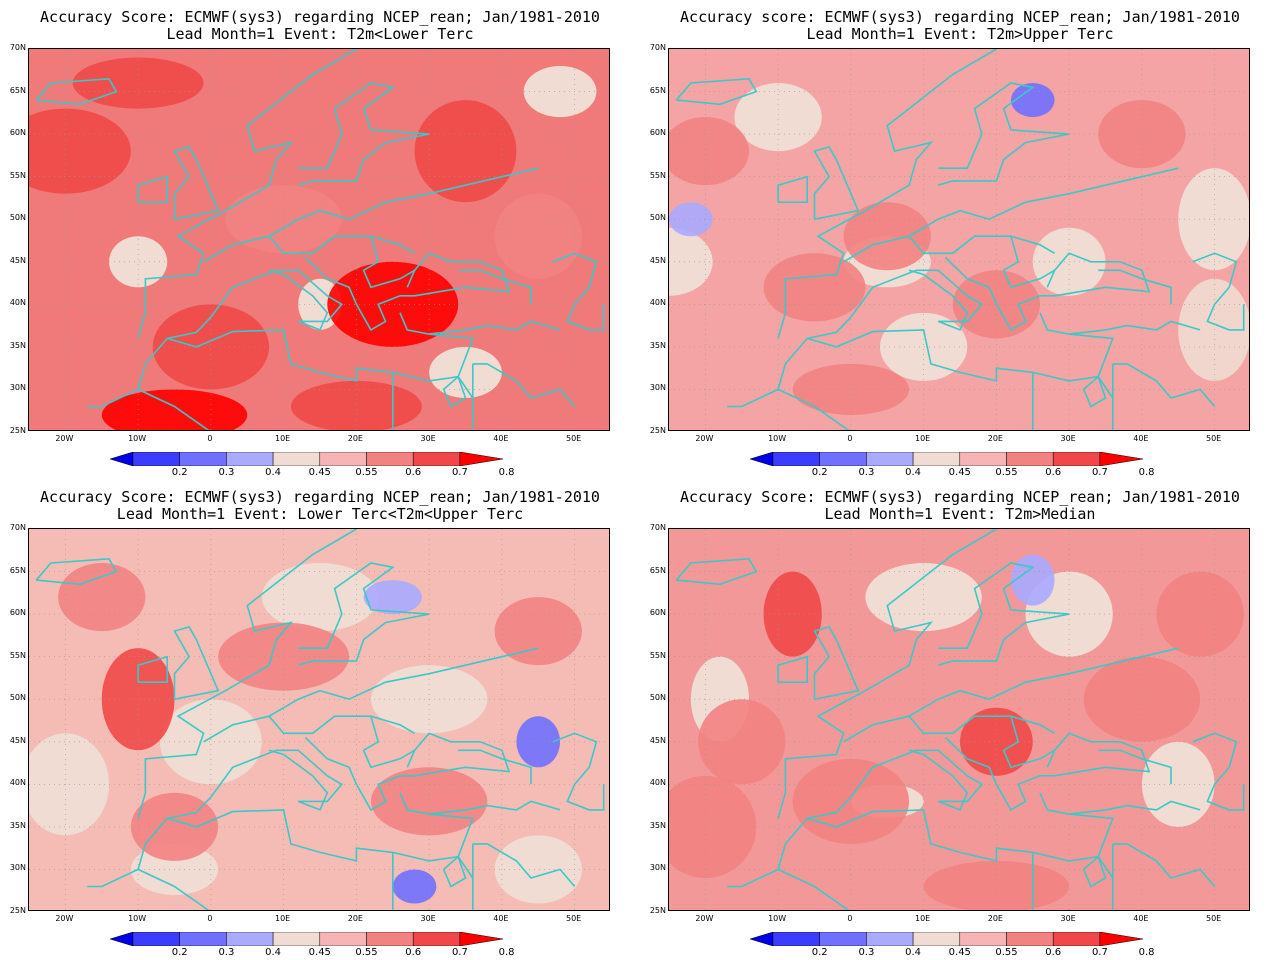 The width and height of the screenshot is (1280, 960). What do you see at coordinates (355, 438) in the screenshot?
I see `longitude-label: 20E` at bounding box center [355, 438].